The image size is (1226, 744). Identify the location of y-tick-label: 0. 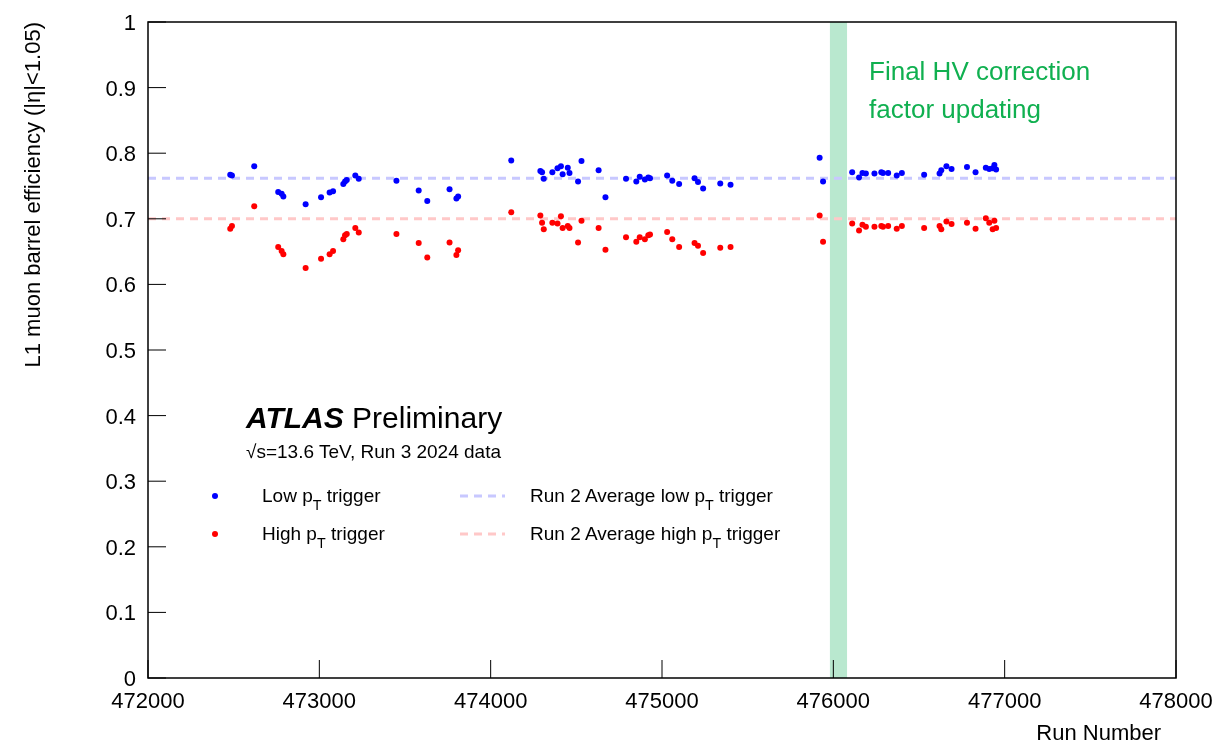
(129, 678).